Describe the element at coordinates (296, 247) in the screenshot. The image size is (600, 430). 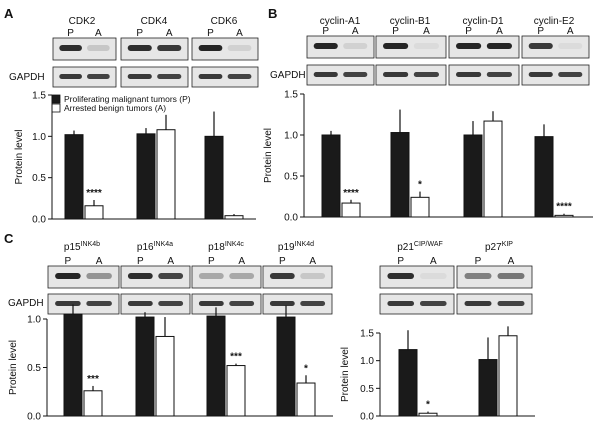
I see `heading-p19: p19INK4d` at that location.